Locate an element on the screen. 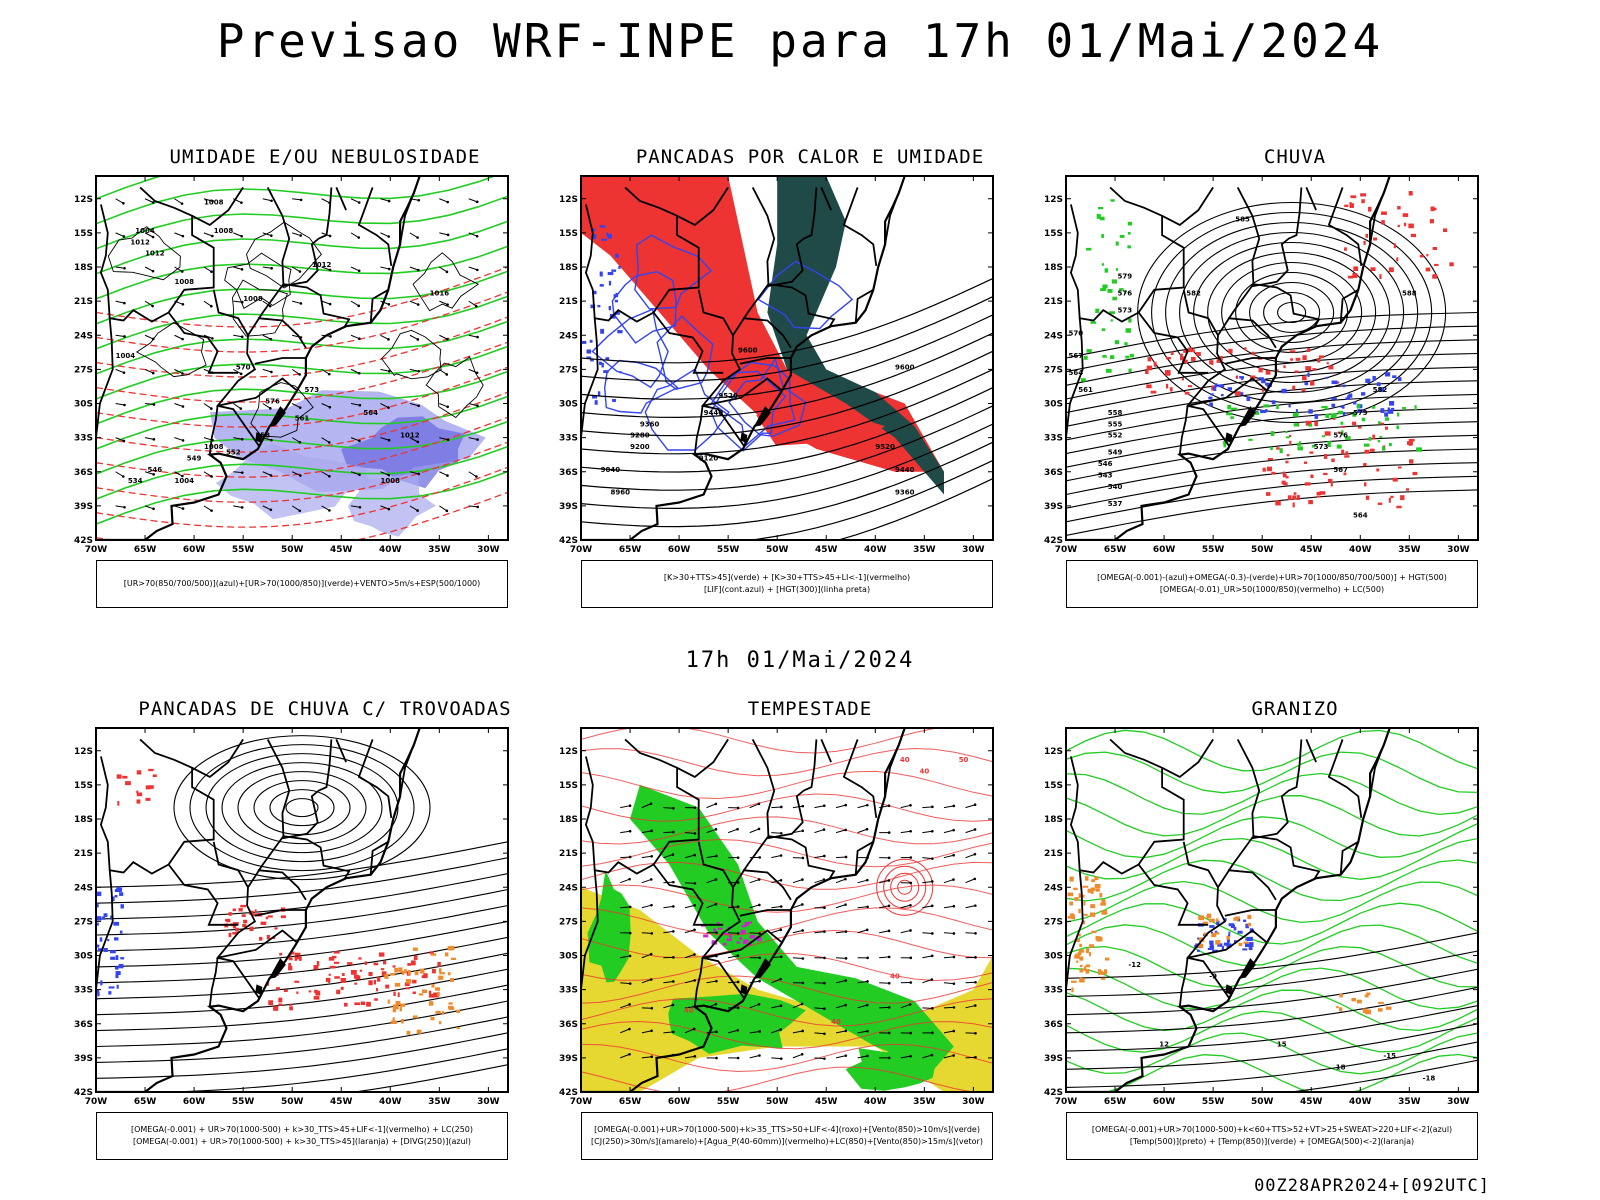 The height and width of the screenshot is (1200, 1600). lake is located at coordinates (744, 989).